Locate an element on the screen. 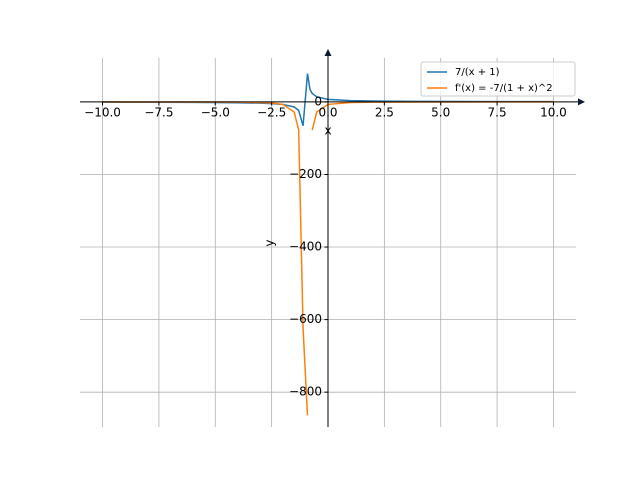 The height and width of the screenshot is (480, 640). x-tick-label: 10.0 is located at coordinates (553, 112).